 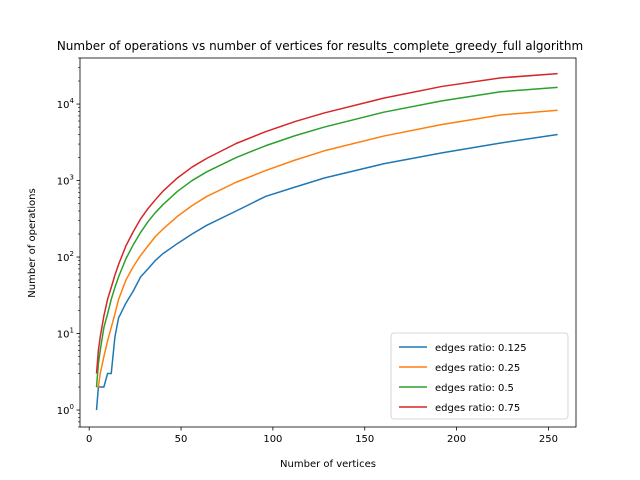 I want to click on x-tick-label: 200, so click(x=456, y=439).